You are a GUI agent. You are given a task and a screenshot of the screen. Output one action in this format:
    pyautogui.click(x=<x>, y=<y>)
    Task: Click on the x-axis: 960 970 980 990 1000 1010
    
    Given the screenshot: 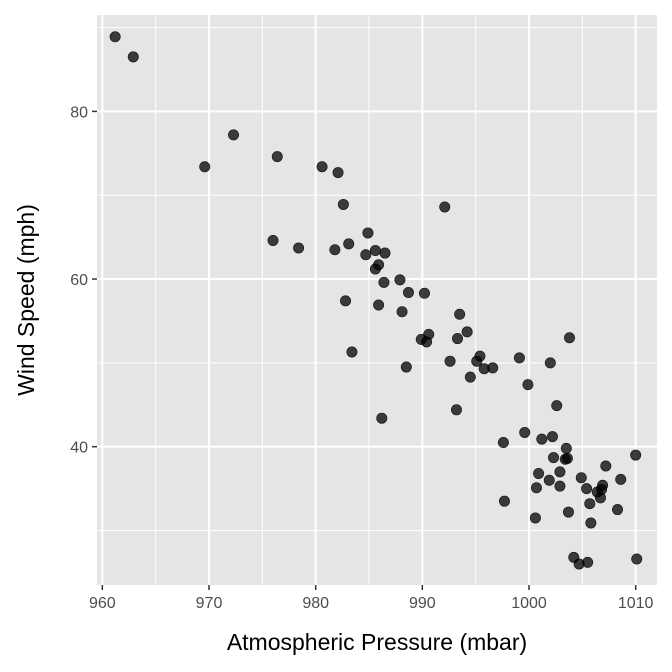 What is the action you would take?
    pyautogui.click(x=371, y=598)
    